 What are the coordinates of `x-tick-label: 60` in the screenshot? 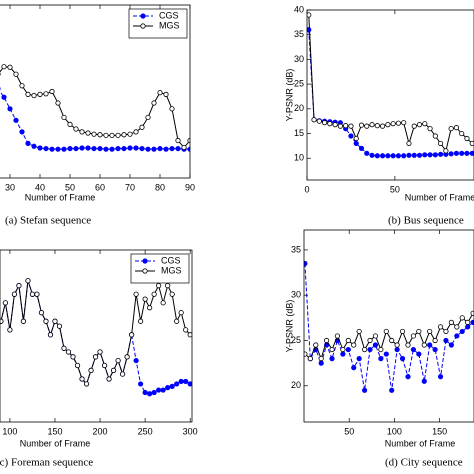 It's located at (100, 187).